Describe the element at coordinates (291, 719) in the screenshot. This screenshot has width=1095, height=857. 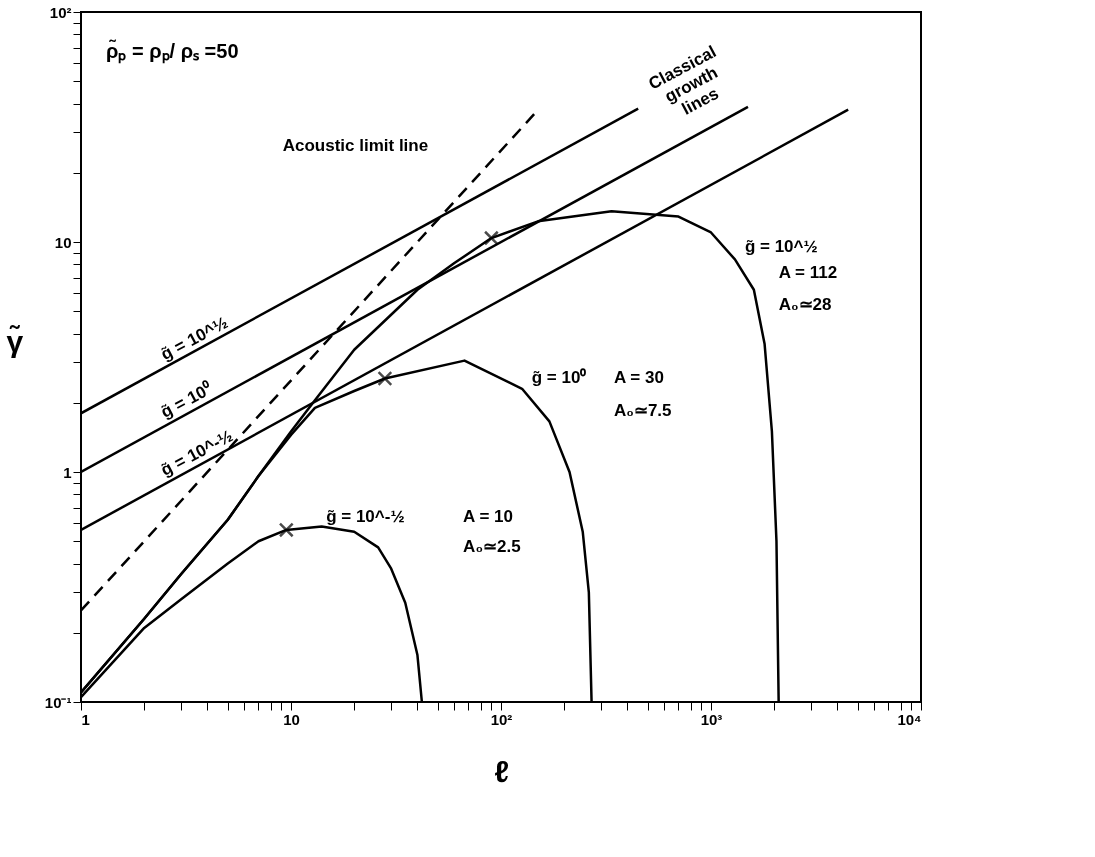
I see `x-tick-label: 10` at that location.